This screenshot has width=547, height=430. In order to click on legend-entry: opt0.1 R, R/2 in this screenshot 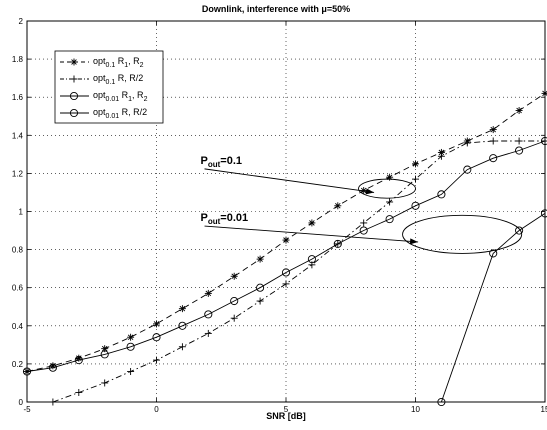, I will do `click(101, 79)`.